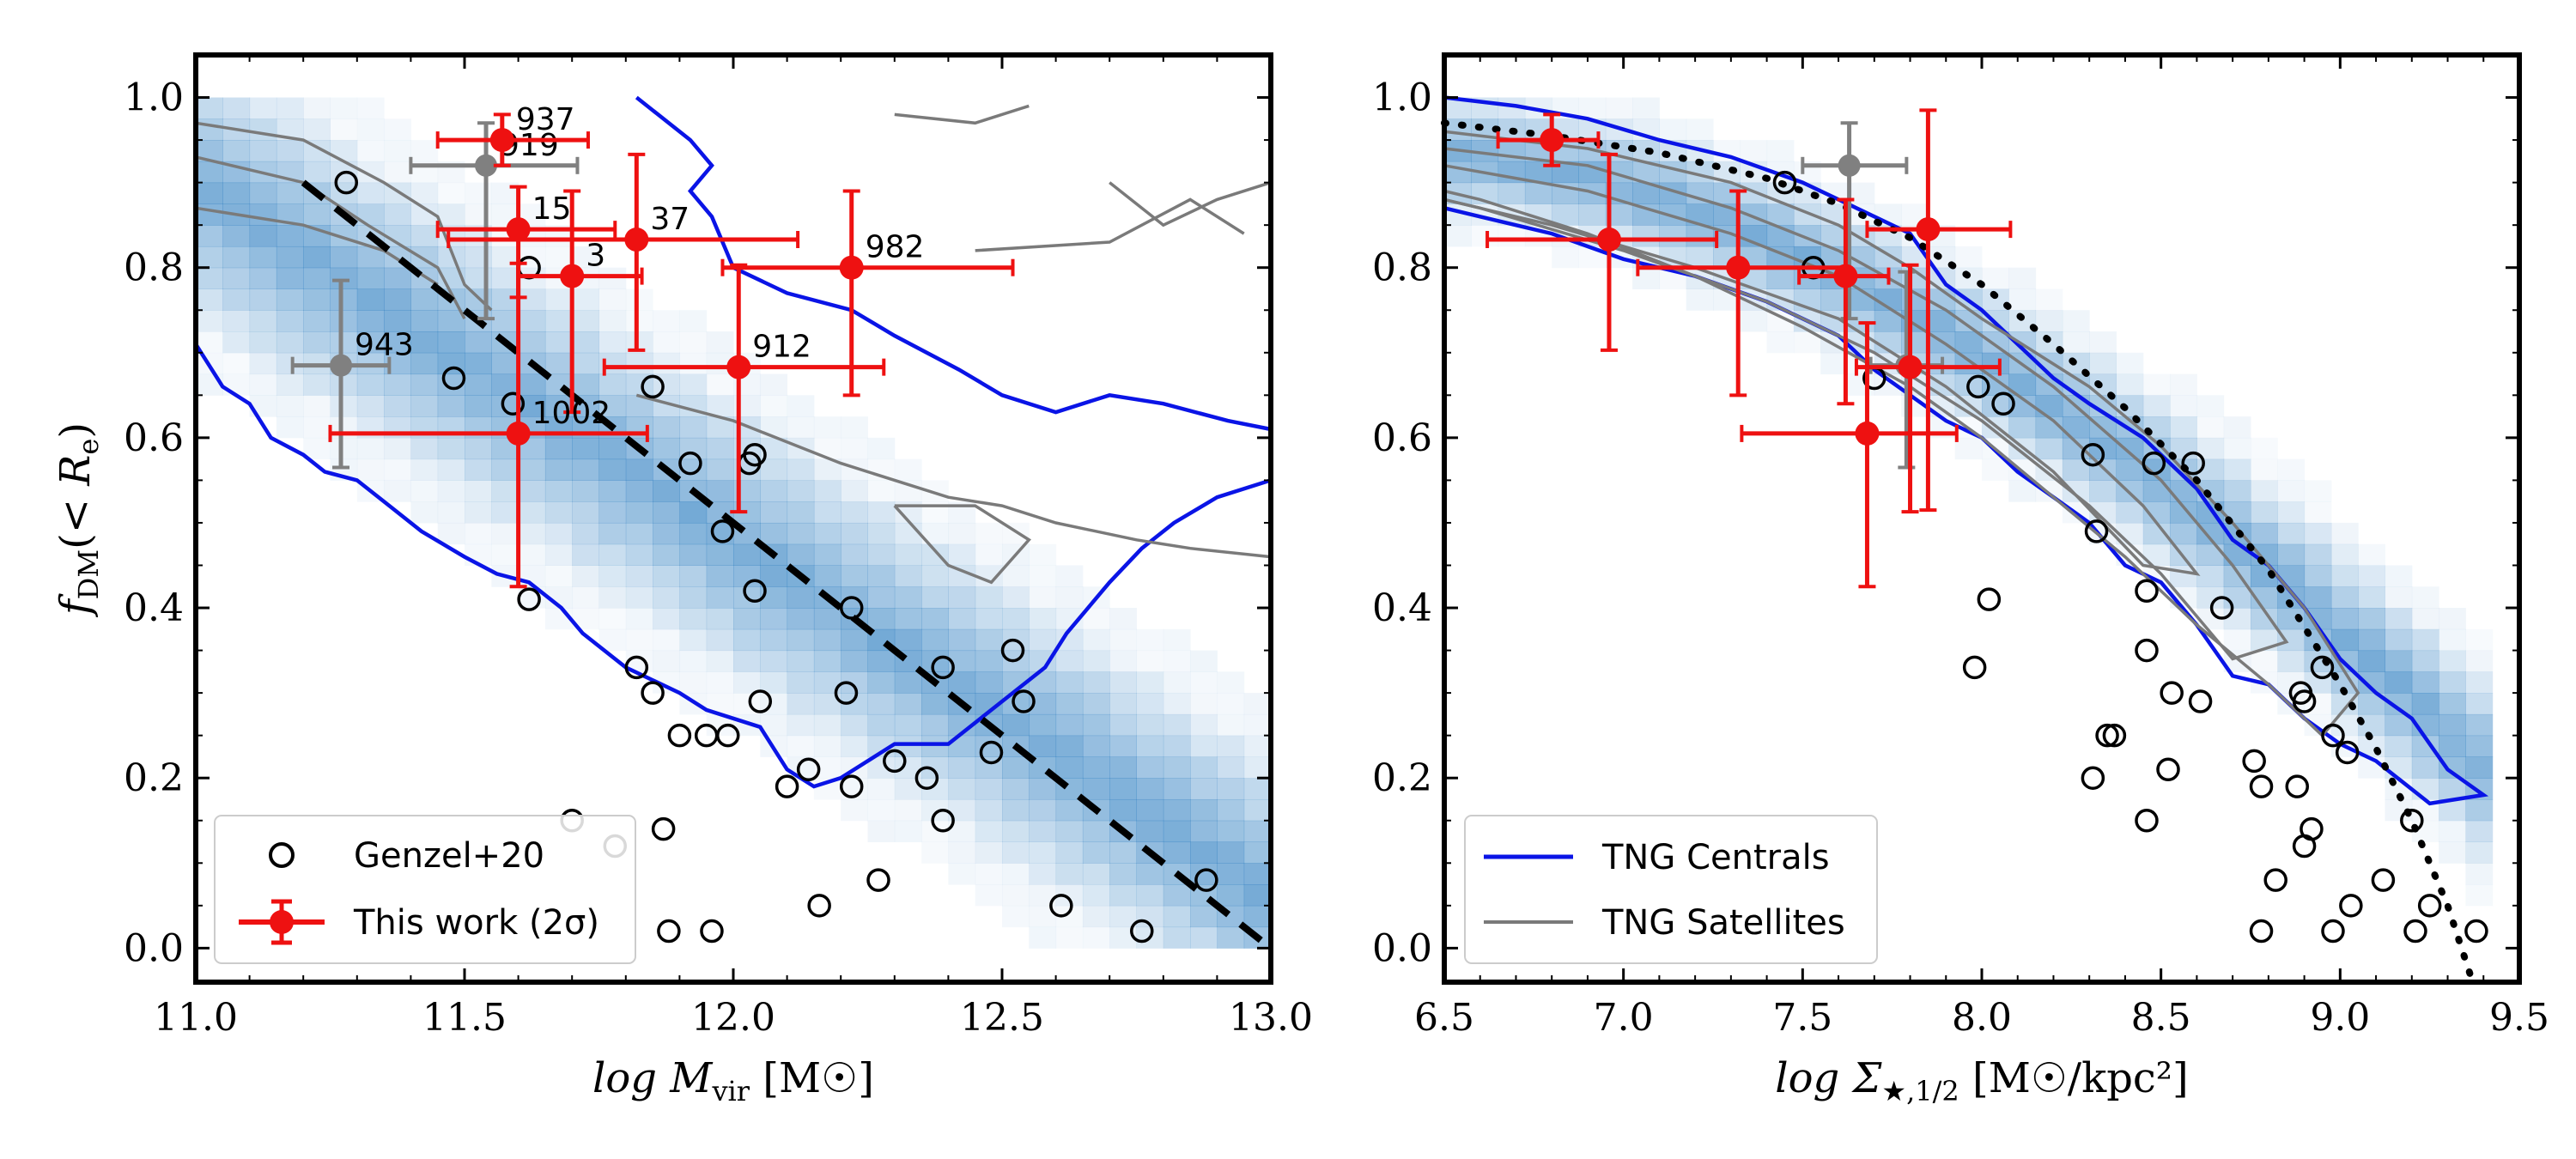  What do you see at coordinates (464, 1018) in the screenshot?
I see `x-tick-label: 11.5` at bounding box center [464, 1018].